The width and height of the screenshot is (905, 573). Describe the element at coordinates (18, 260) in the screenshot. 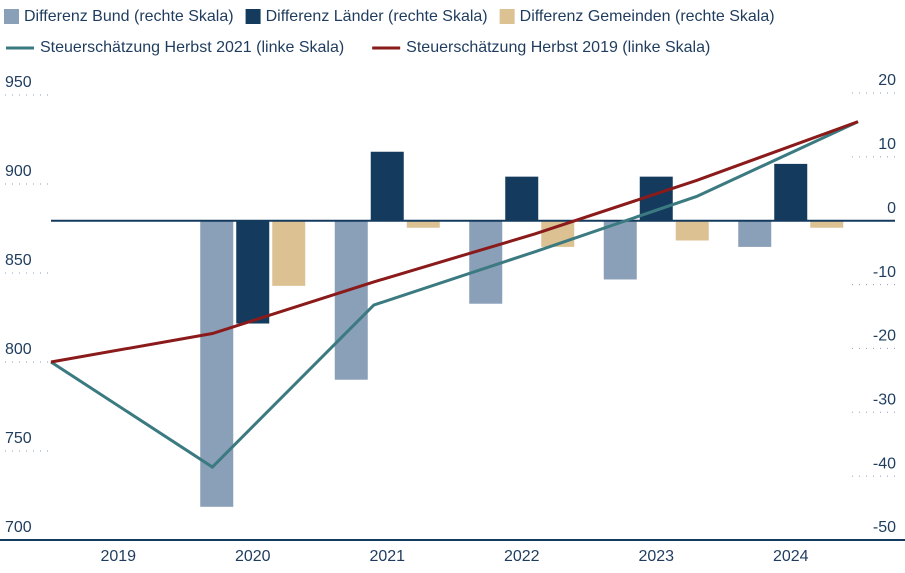

I see `y-tick-label: 850` at that location.